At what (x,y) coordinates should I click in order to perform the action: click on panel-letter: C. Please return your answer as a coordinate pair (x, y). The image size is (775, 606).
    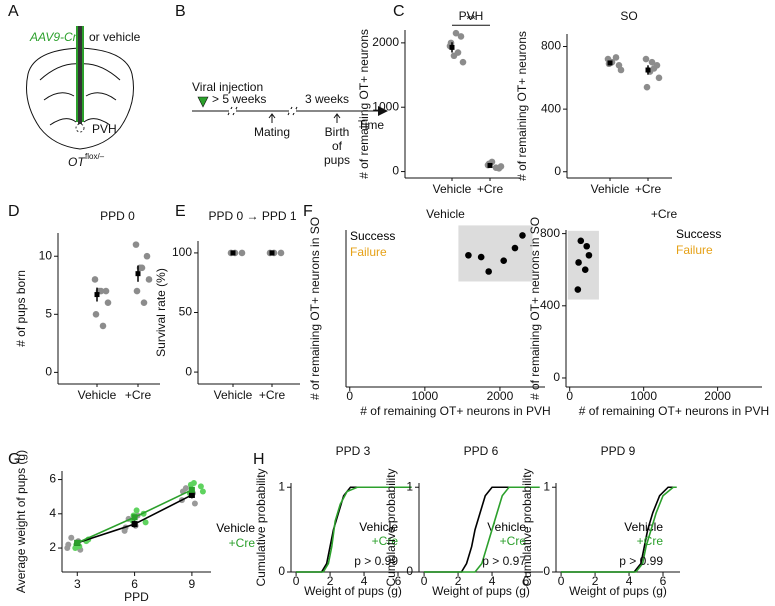
    Looking at the image, I should click on (399, 11).